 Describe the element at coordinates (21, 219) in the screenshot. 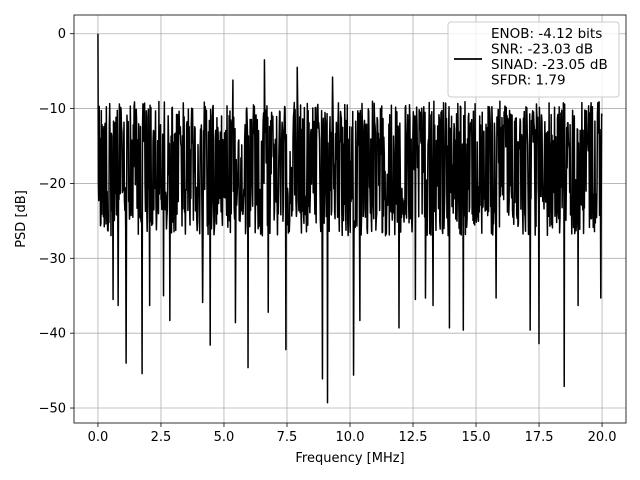

I see `y-axis-label: PSD [dB]` at that location.